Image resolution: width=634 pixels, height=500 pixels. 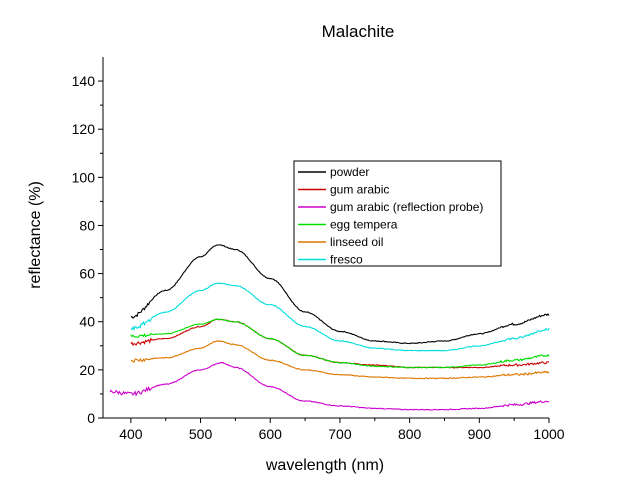 What do you see at coordinates (358, 31) in the screenshot?
I see `chart-title: Malachite` at bounding box center [358, 31].